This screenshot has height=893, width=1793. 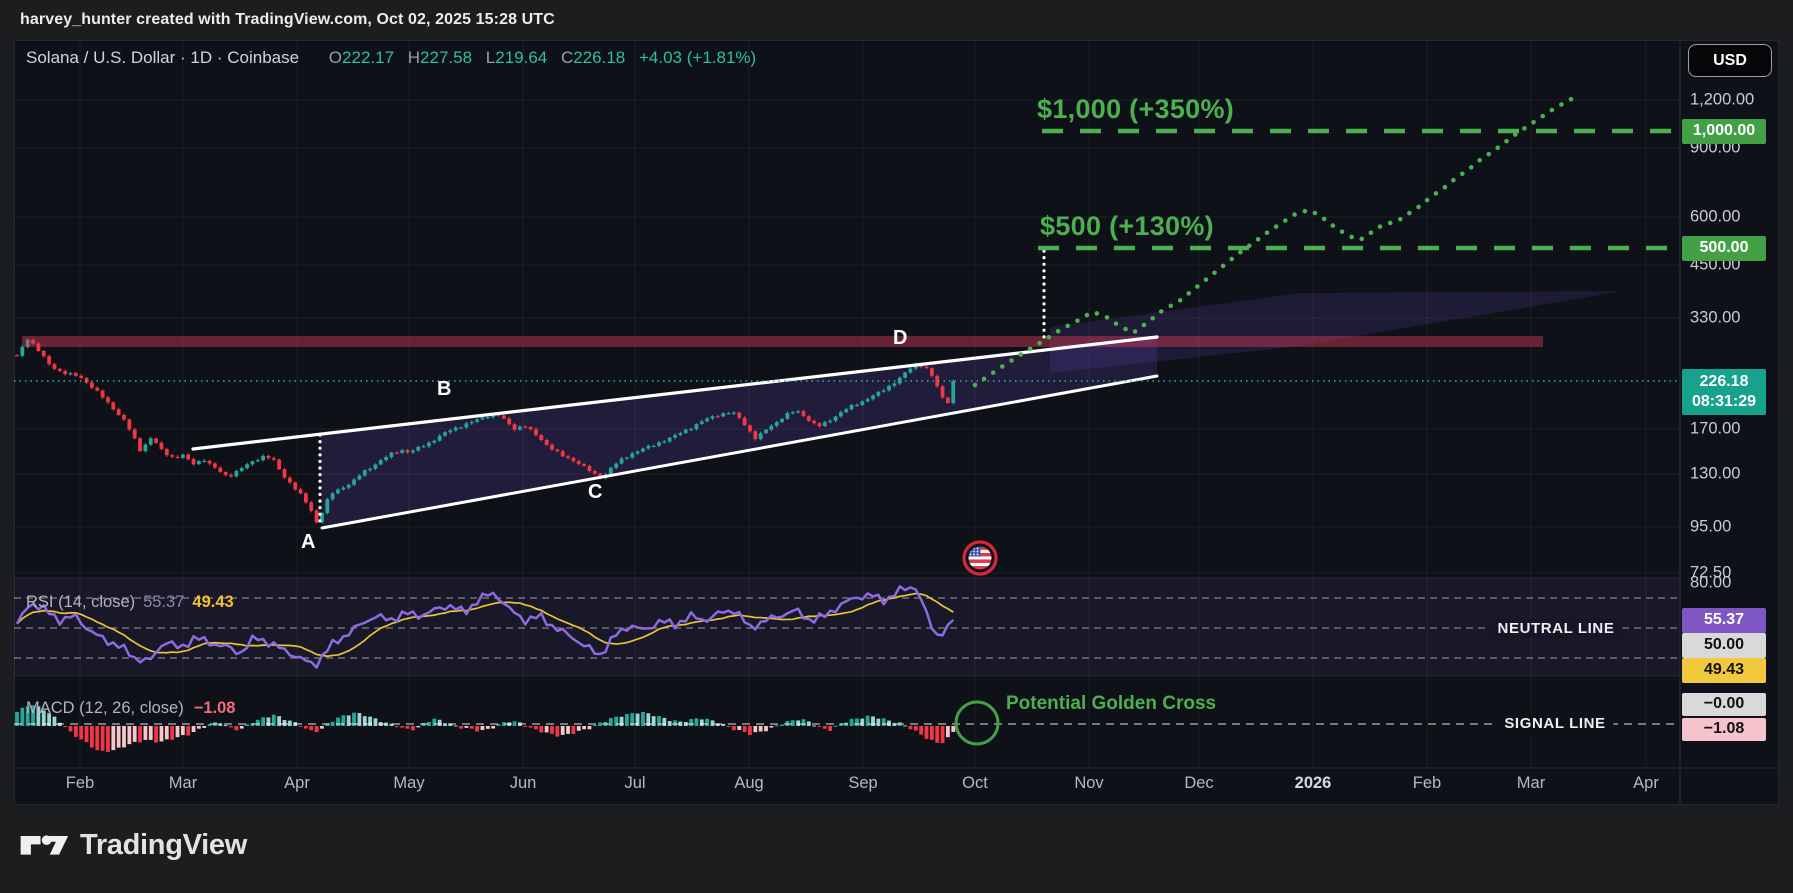 What do you see at coordinates (1136, 109) in the screenshot?
I see `target-1000-text: $1,000 (+350%)` at bounding box center [1136, 109].